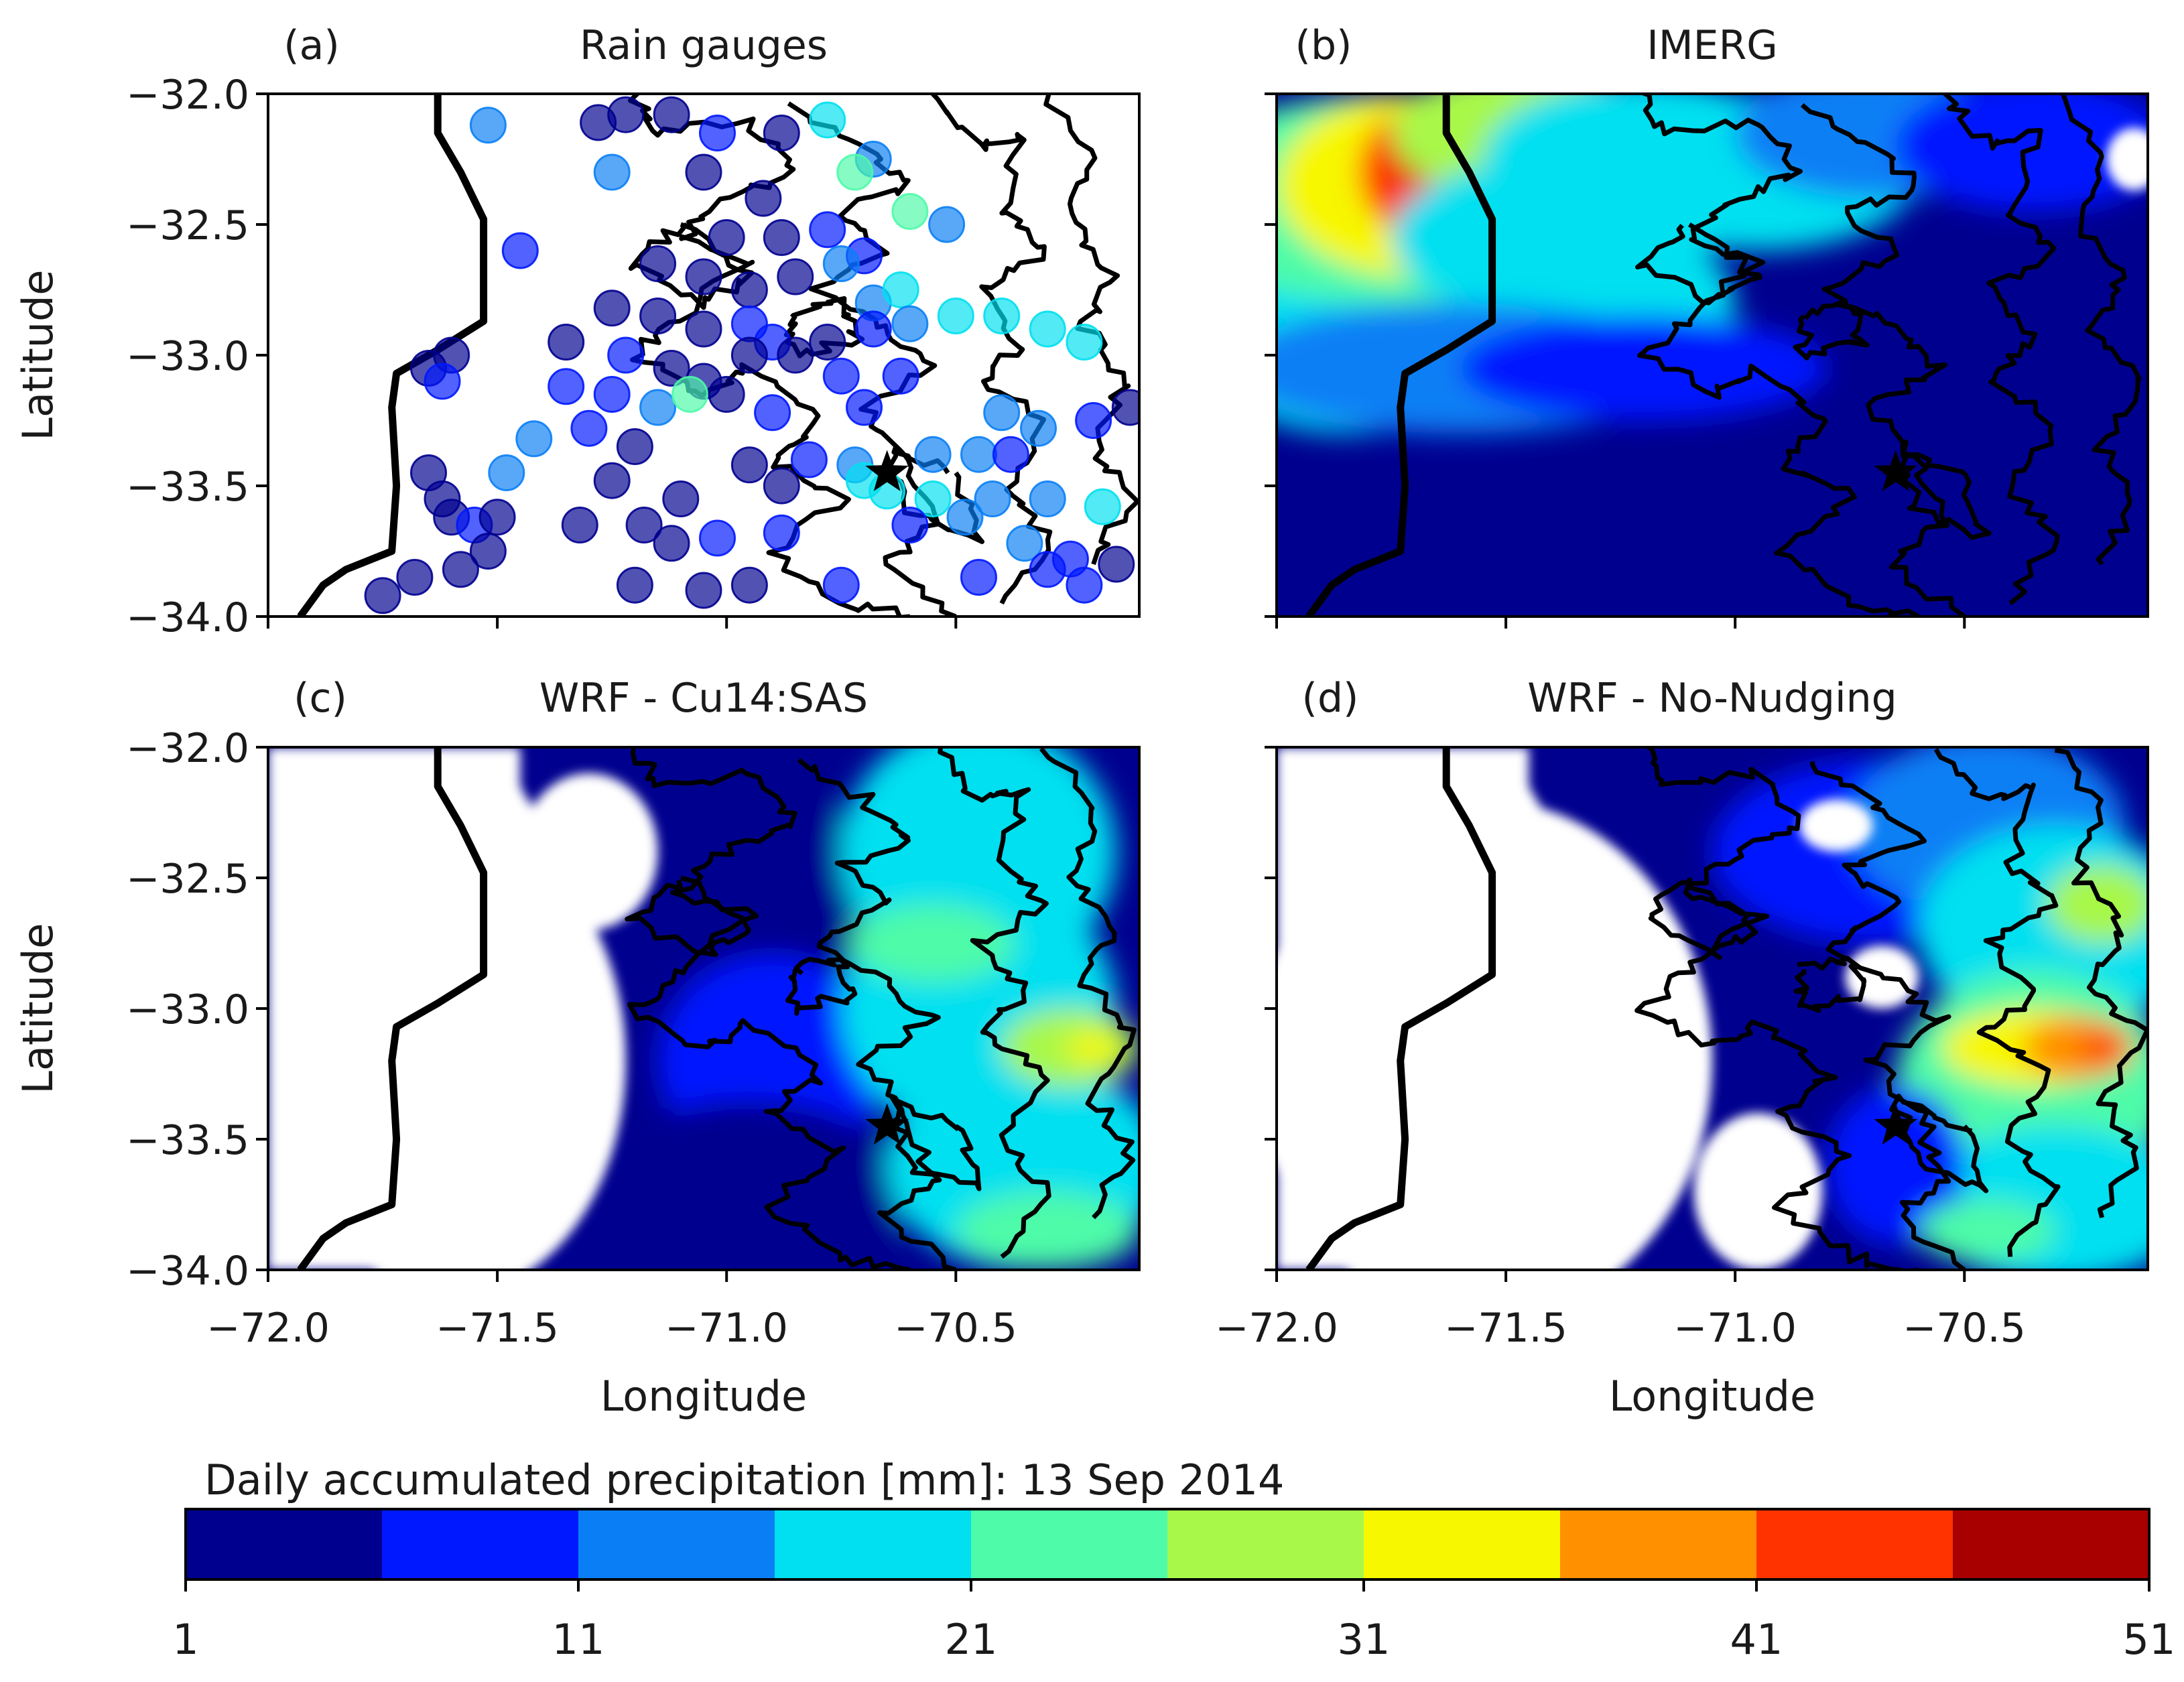 This screenshot has height=1682, width=2184. I want to click on panel-d-xlabel: Longitude, so click(1712, 1396).